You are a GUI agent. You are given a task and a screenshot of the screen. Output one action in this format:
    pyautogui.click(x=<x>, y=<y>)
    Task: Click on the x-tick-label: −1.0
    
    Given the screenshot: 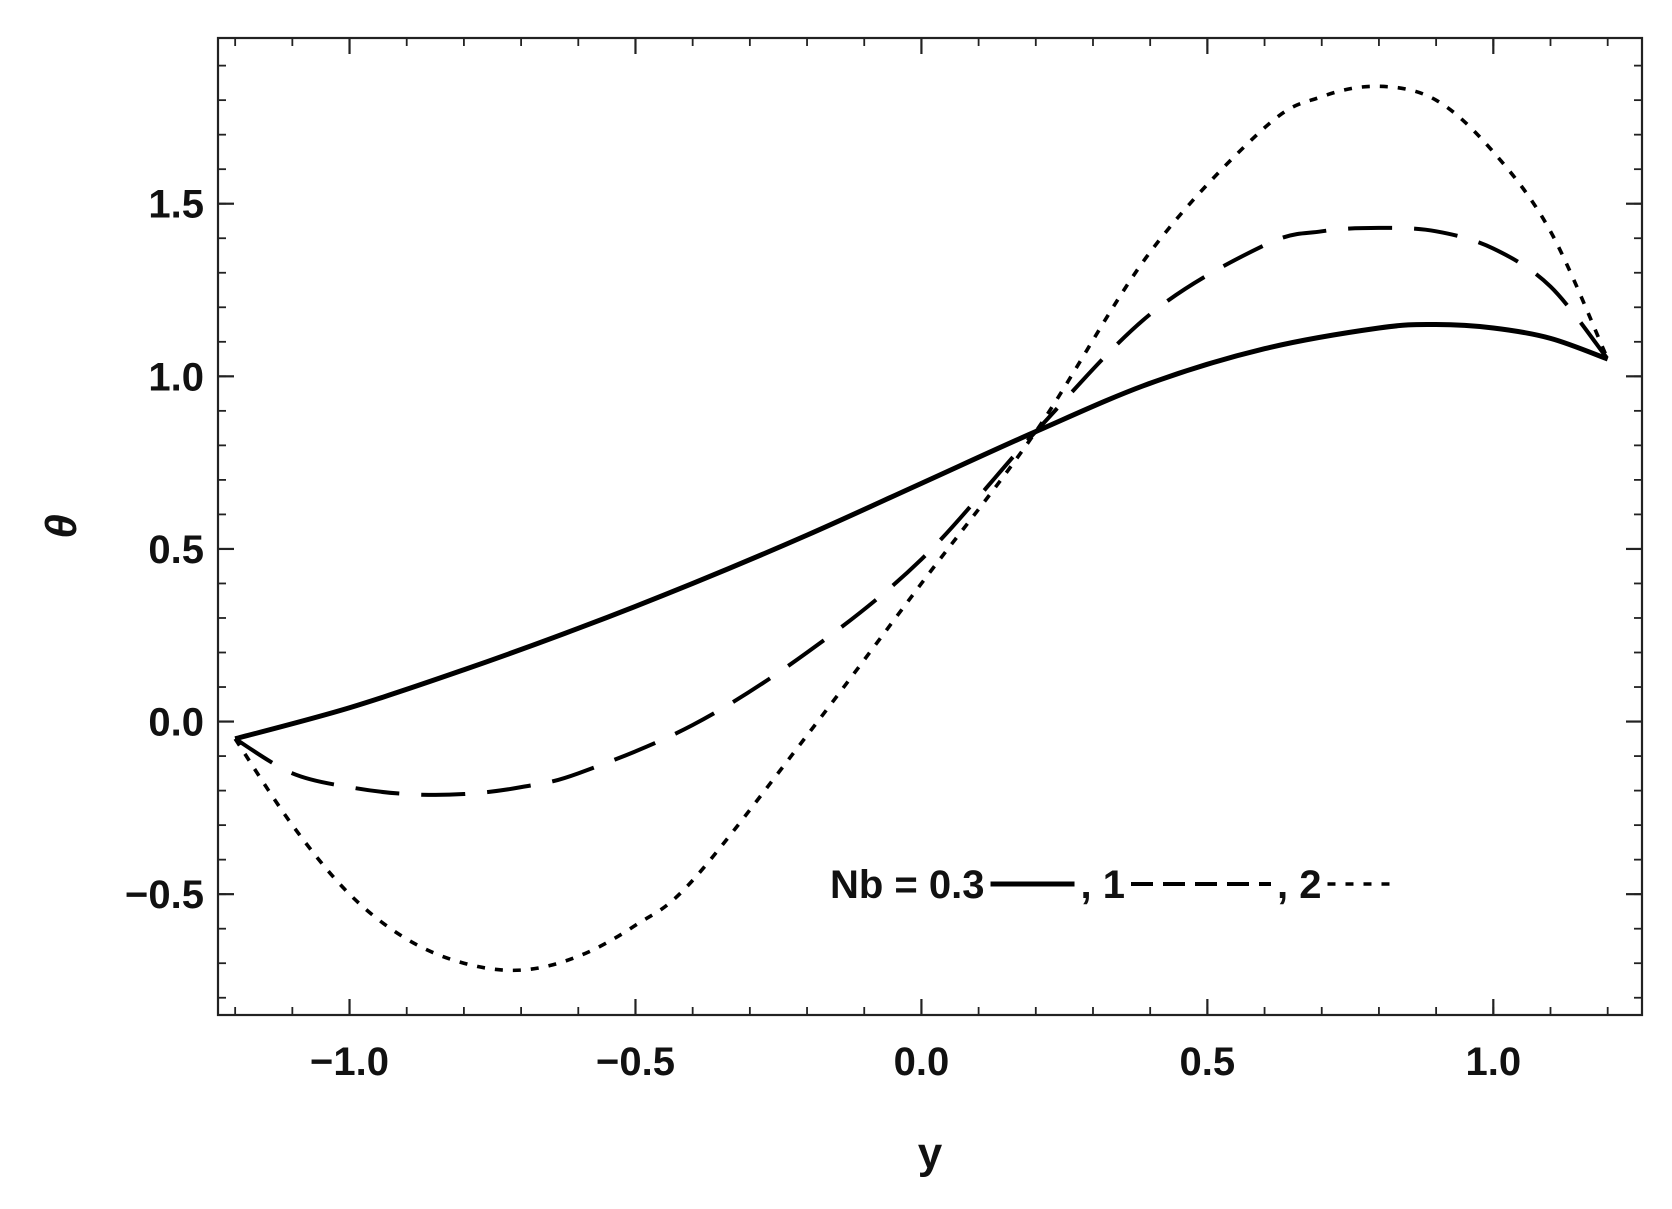 What is the action you would take?
    pyautogui.click(x=349, y=1062)
    